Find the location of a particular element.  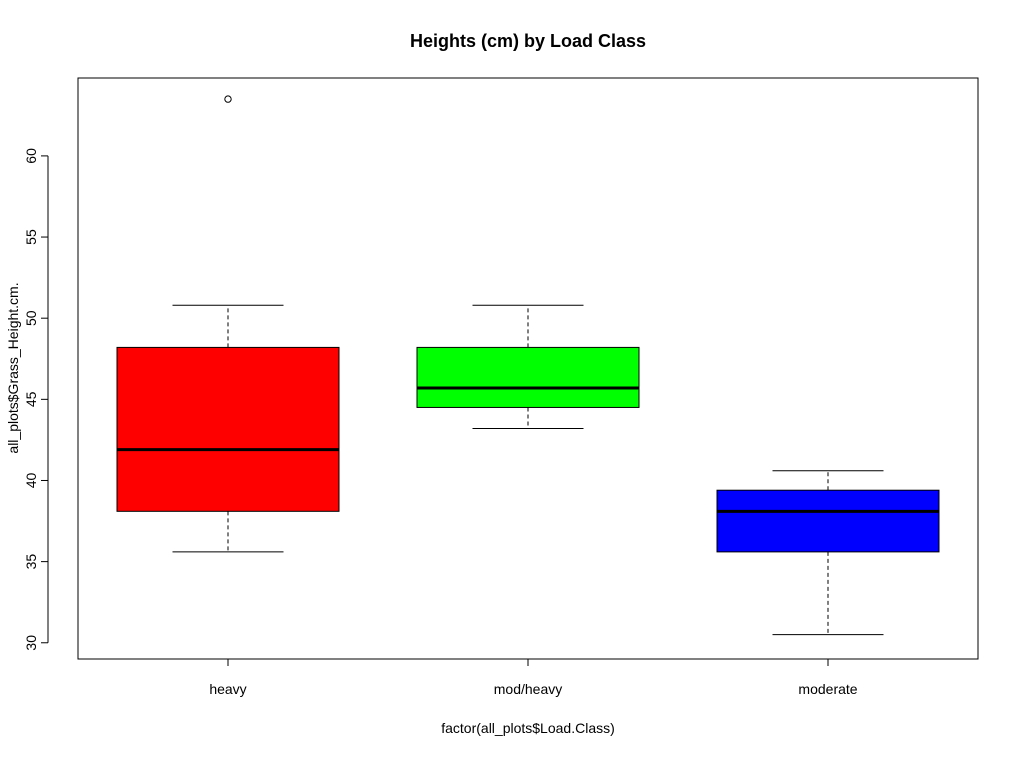

box-heavy is located at coordinates (228, 429).